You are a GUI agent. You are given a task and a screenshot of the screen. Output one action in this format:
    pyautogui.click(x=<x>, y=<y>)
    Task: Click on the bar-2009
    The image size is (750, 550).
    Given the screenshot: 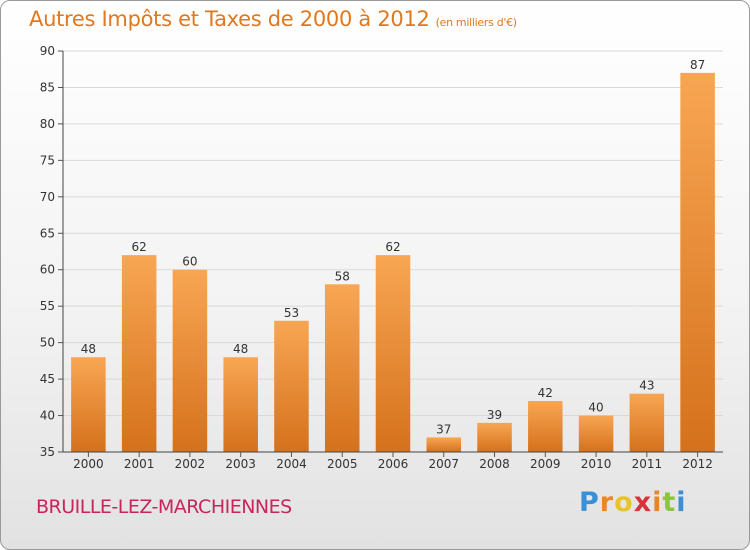 What is the action you would take?
    pyautogui.click(x=545, y=426)
    